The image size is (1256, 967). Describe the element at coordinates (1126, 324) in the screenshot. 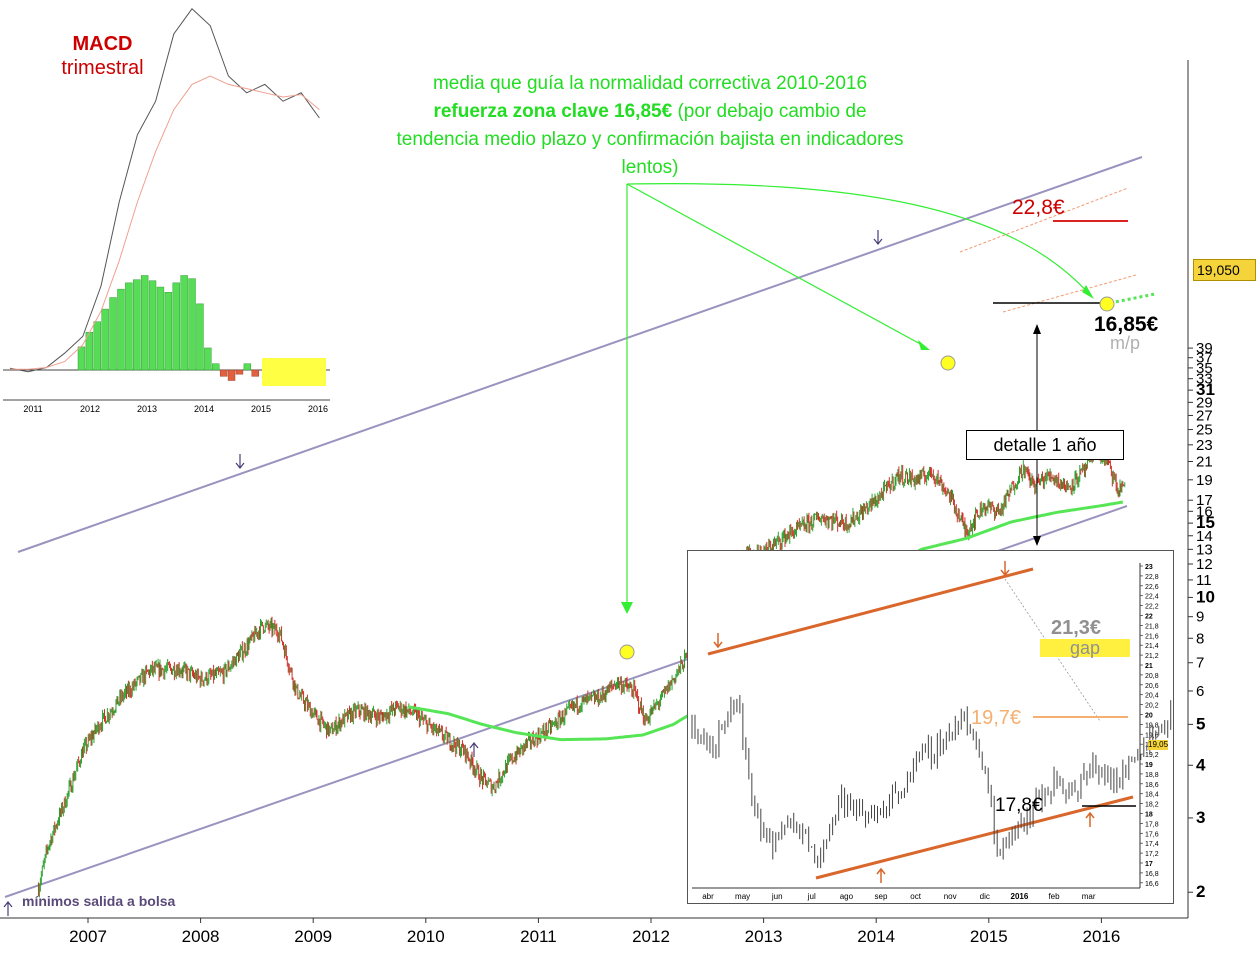

I see `level-key-label: 16,85€` at that location.